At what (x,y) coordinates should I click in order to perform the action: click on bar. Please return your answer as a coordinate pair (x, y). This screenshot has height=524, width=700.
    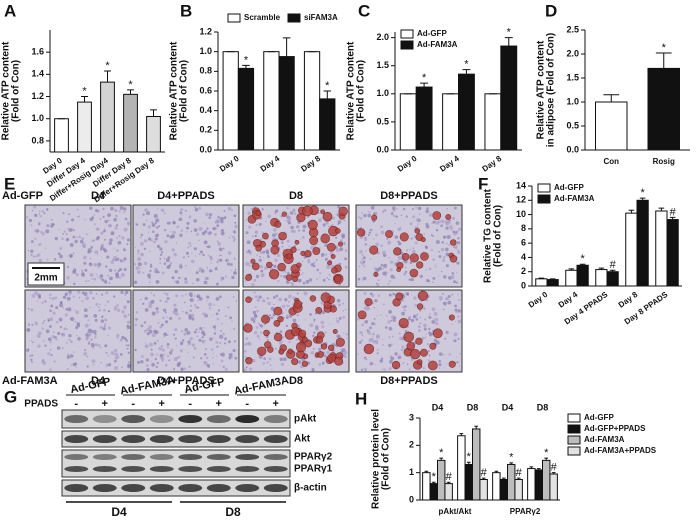
    Looking at the image, I should click on (553, 487).